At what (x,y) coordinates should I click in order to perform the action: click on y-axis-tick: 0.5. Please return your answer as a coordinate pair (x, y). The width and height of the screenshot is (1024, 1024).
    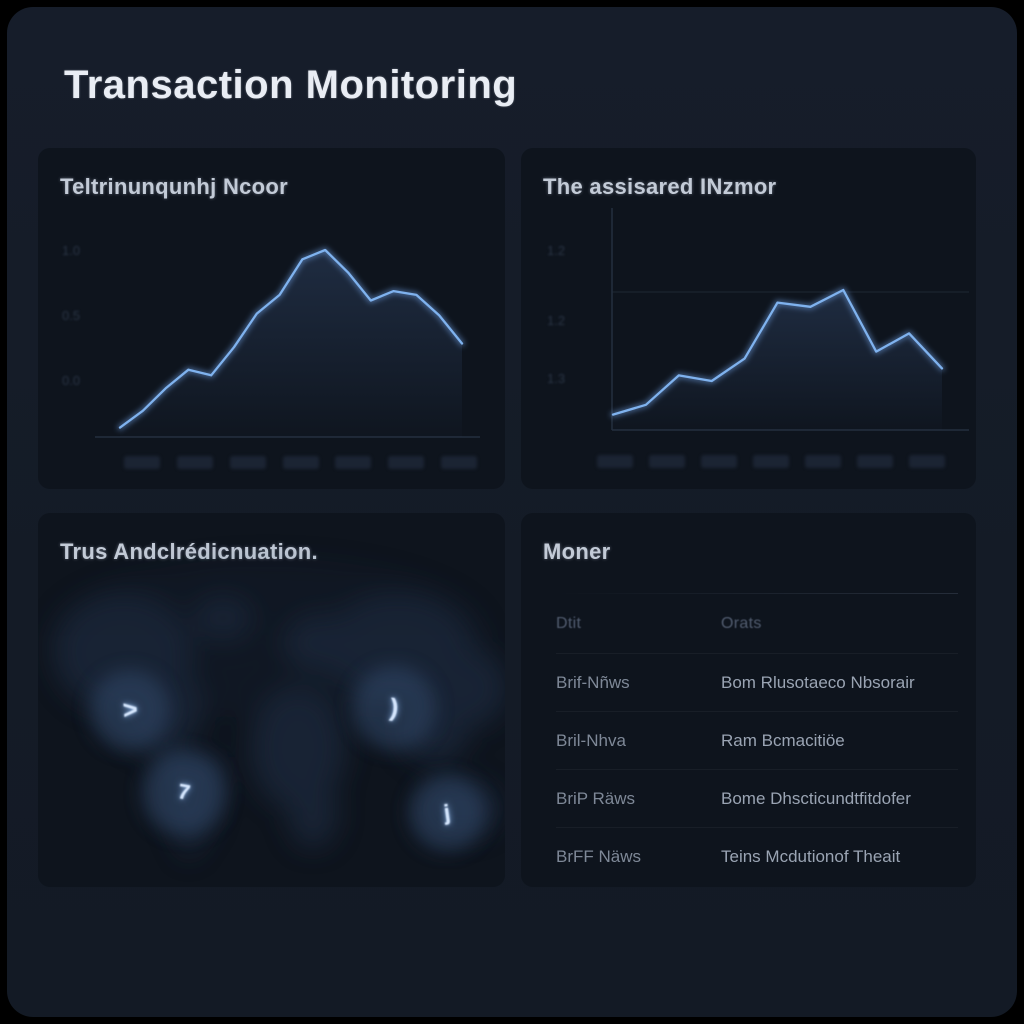
    Looking at the image, I should click on (71, 315).